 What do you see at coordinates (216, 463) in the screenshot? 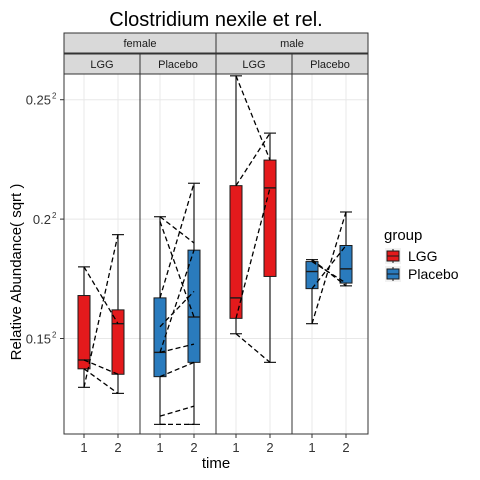
I see `x-axis-title: time` at bounding box center [216, 463].